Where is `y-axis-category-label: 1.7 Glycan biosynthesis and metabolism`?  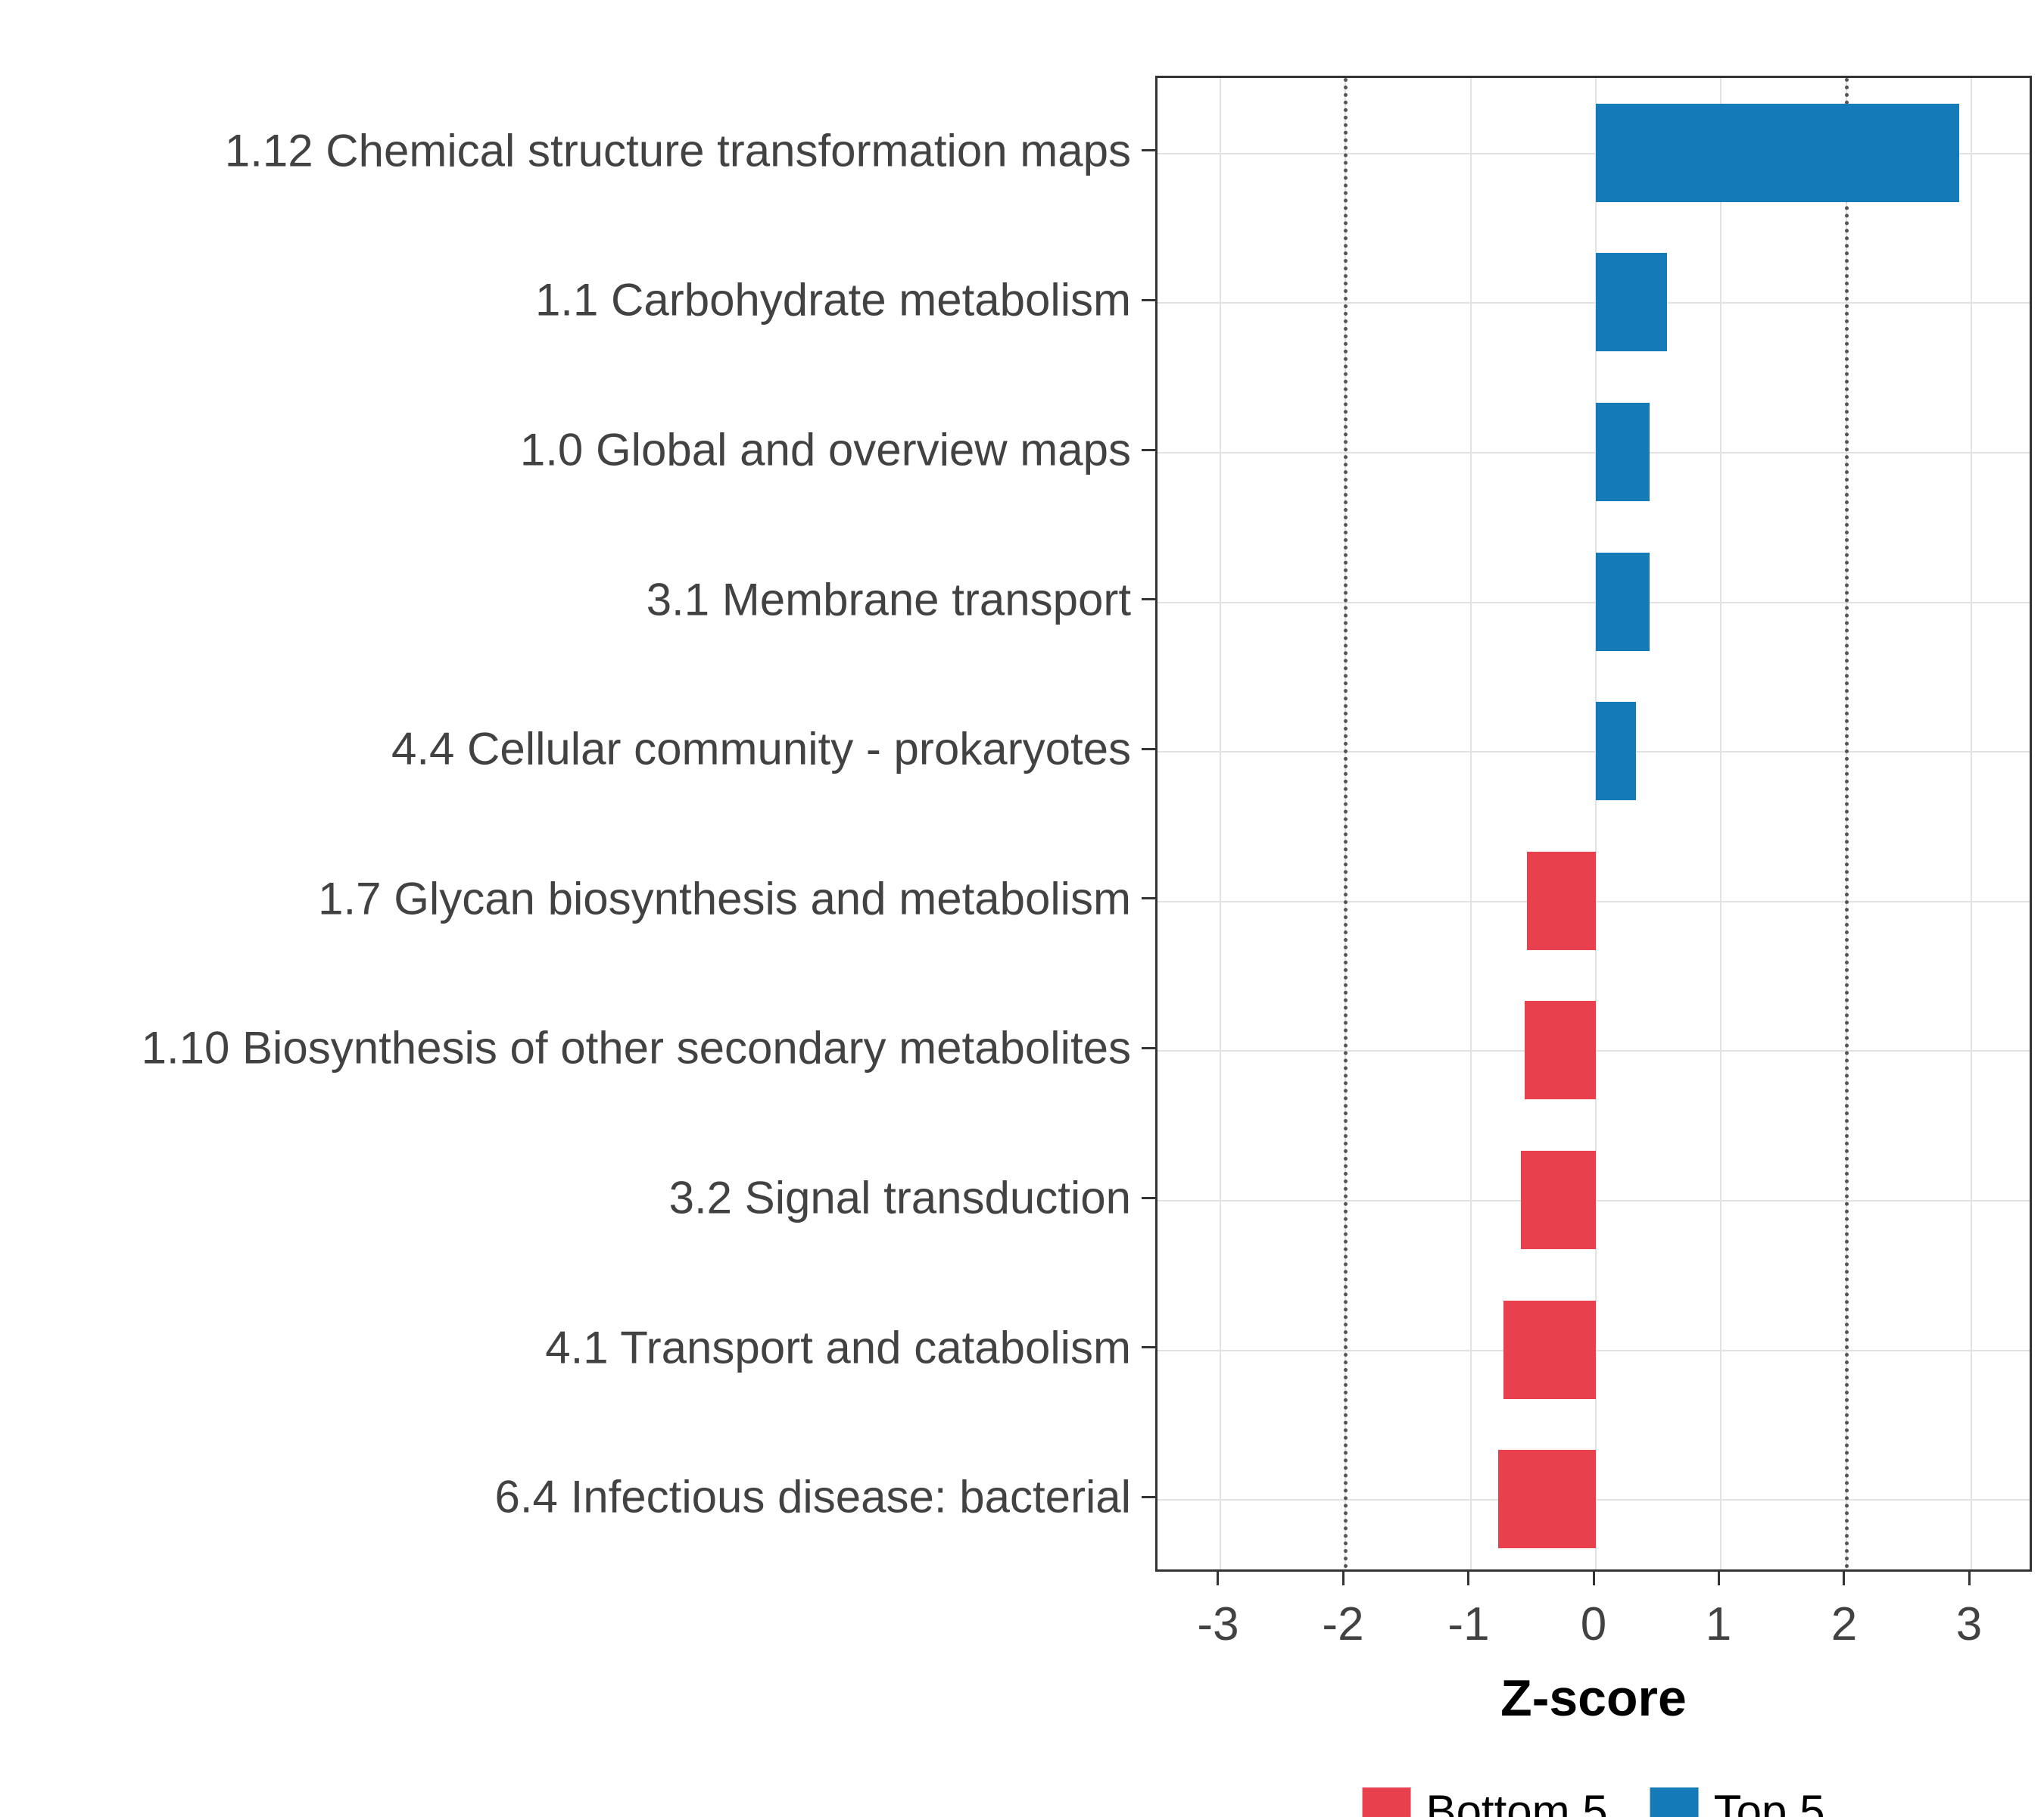 y-axis-category-label: 1.7 Glycan biosynthesis and metabolism is located at coordinates (725, 898).